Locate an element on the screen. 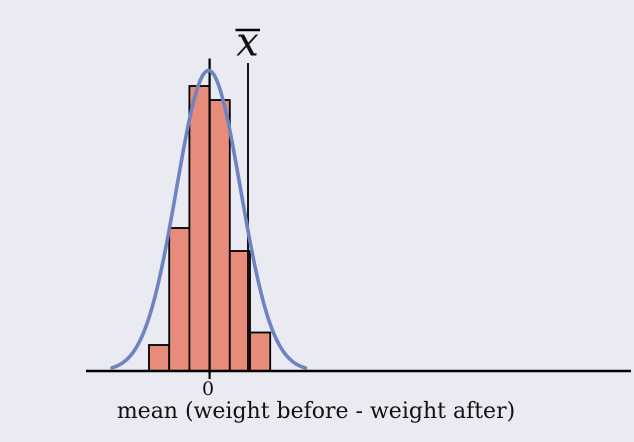 The width and height of the screenshot is (634, 442). histogram-bars is located at coordinates (210, 228).